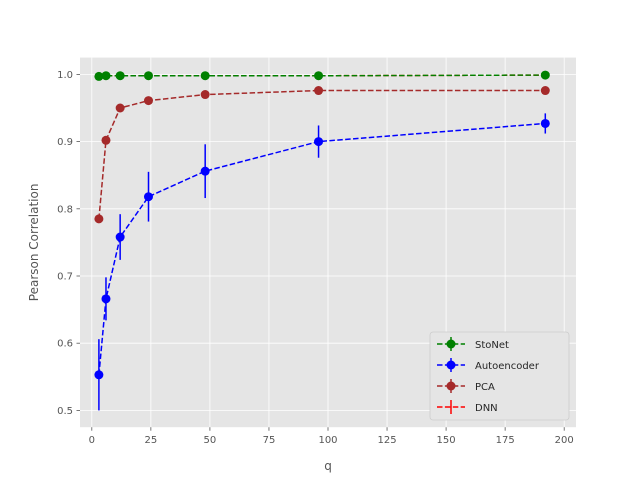 The height and width of the screenshot is (480, 640). What do you see at coordinates (269, 440) in the screenshot?
I see `x-tick-label: 75` at bounding box center [269, 440].